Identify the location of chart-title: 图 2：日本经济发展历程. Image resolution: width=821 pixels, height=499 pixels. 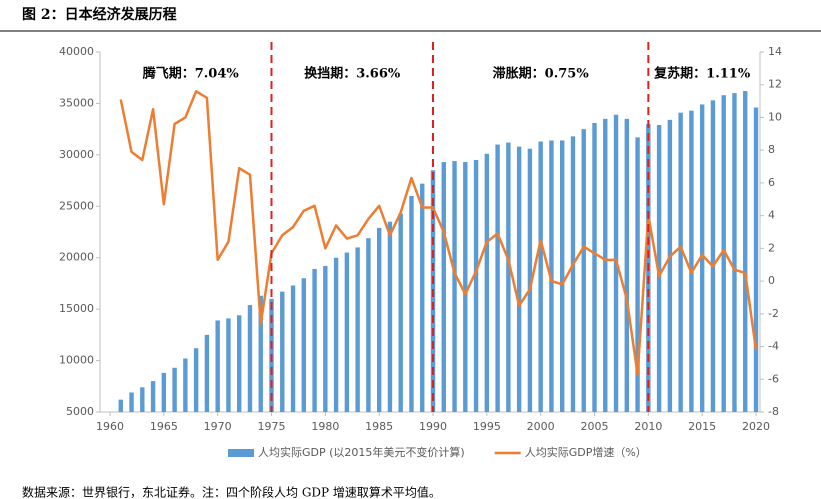
(99, 14).